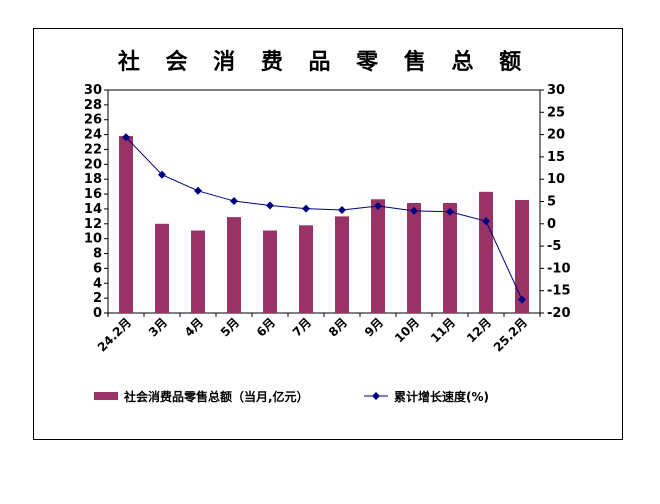 The image size is (660, 504). I want to click on left-axis-tick-label: 14, so click(93, 209).